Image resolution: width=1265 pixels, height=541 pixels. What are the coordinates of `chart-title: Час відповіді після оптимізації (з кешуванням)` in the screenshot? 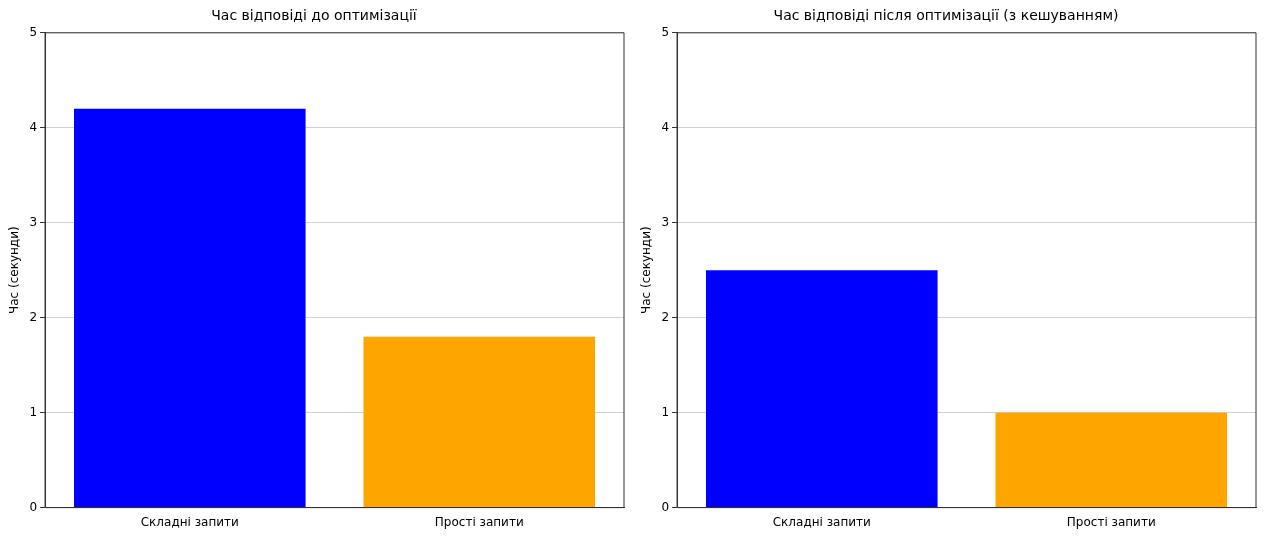 It's located at (946, 15).